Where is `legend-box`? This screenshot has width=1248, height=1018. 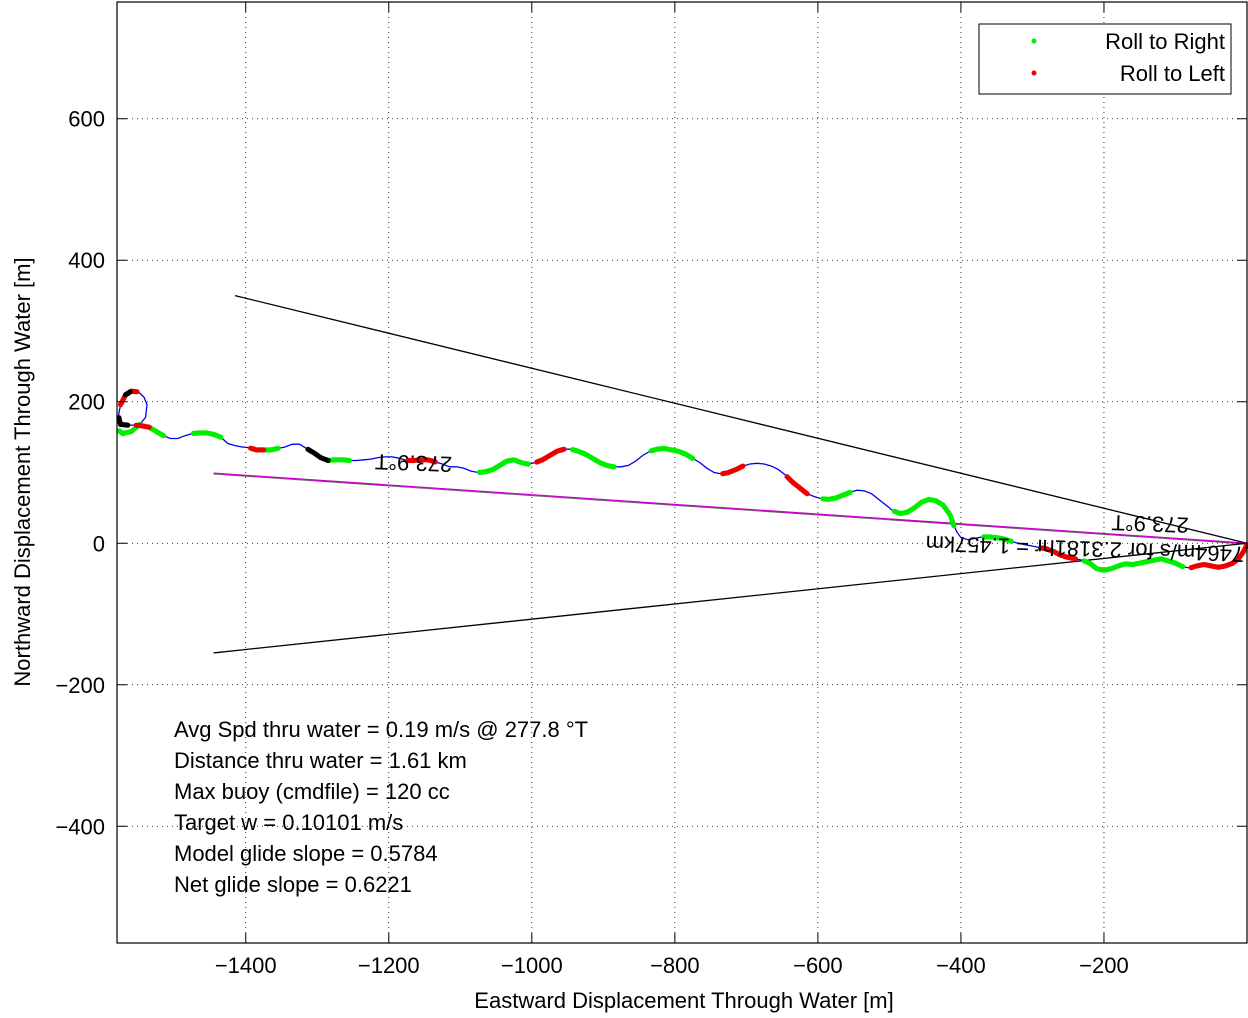
legend-box is located at coordinates (1105, 59).